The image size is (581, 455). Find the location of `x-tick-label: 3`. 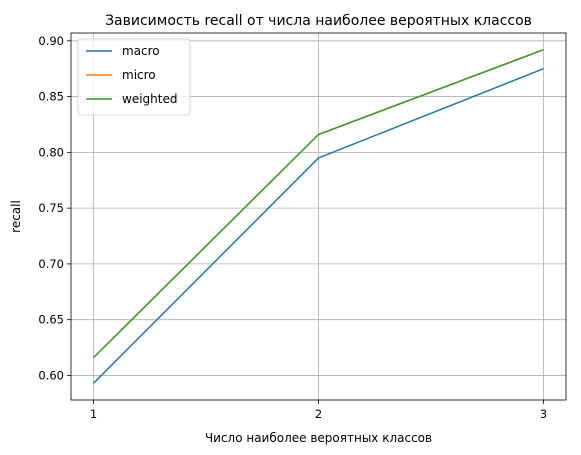

x-tick-label: 3 is located at coordinates (543, 414).